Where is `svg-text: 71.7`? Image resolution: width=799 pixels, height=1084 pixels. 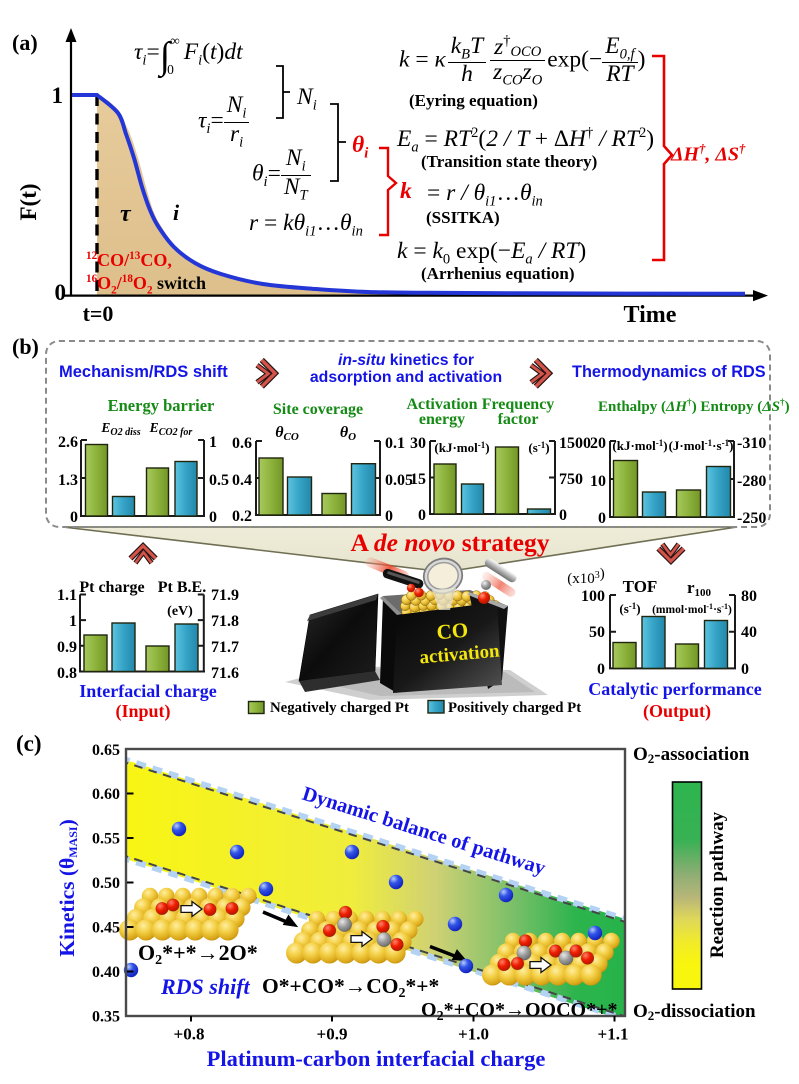
svg-text: 71.7 is located at coordinates (225, 647).